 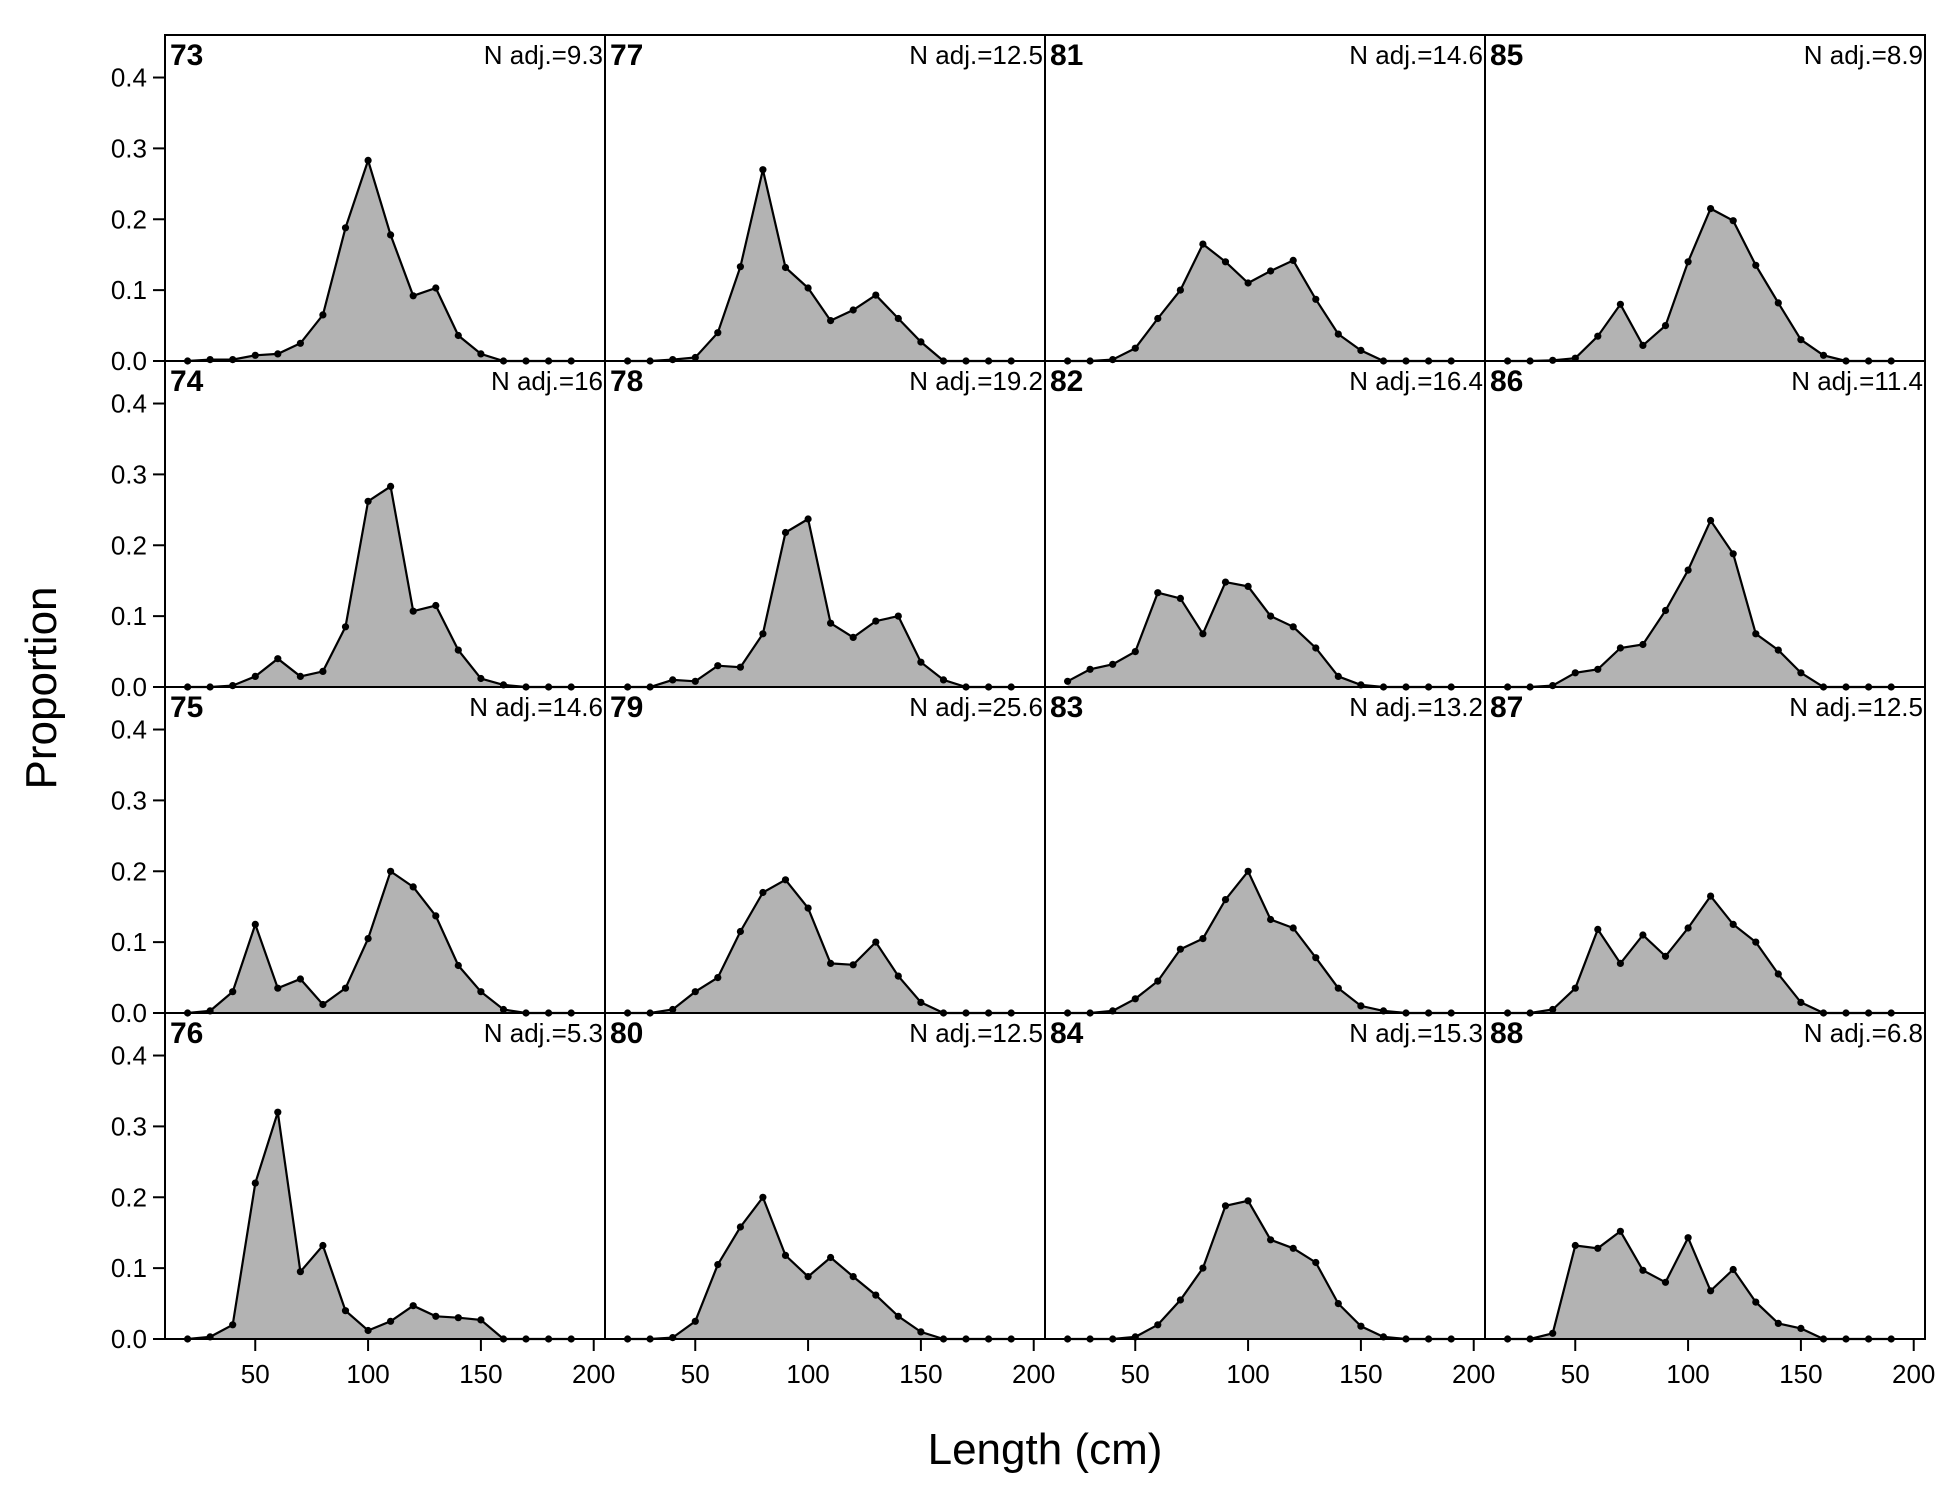 What do you see at coordinates (41, 687) in the screenshot?
I see `y-axis-title: Proportion` at bounding box center [41, 687].